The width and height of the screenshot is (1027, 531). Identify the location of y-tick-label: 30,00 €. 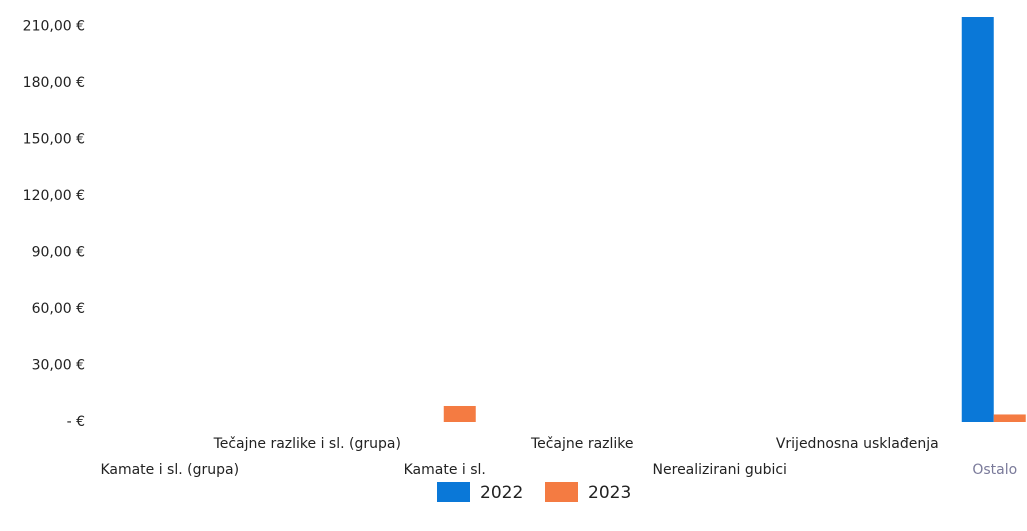
(58, 365).